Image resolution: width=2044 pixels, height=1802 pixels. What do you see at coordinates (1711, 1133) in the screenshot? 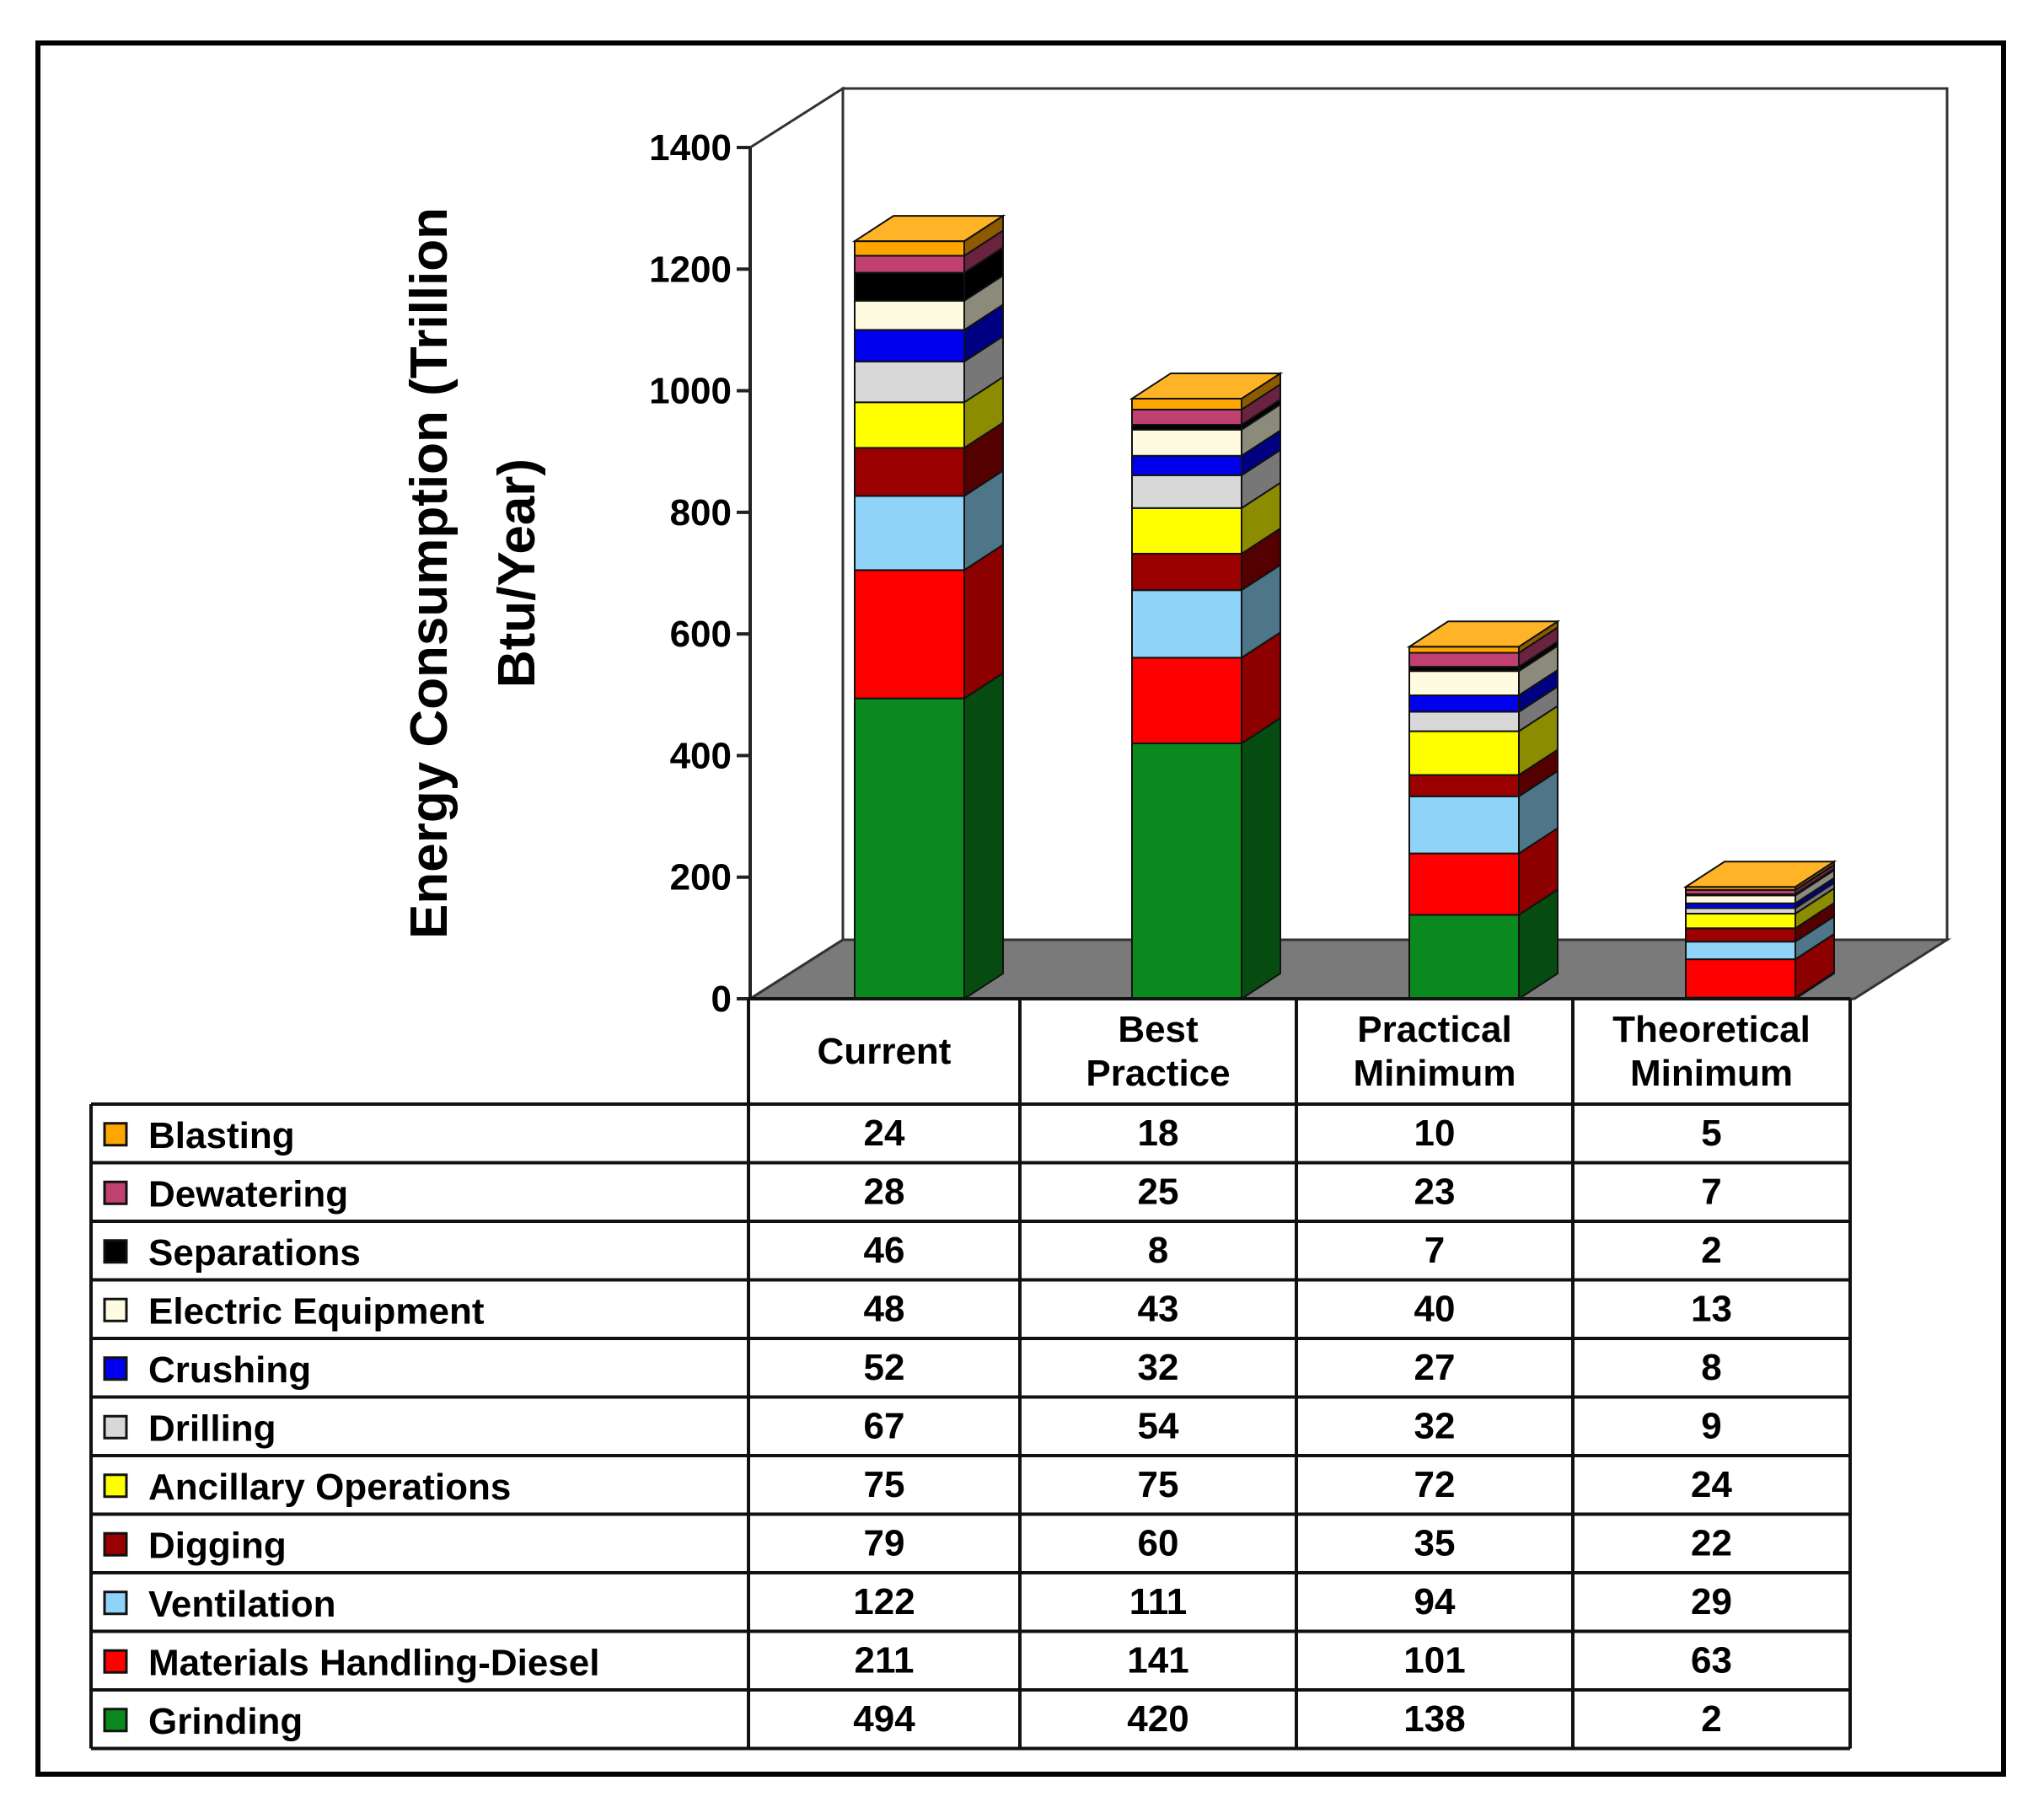
I see `cell-blasting-theoretical-minimum: 5` at bounding box center [1711, 1133].